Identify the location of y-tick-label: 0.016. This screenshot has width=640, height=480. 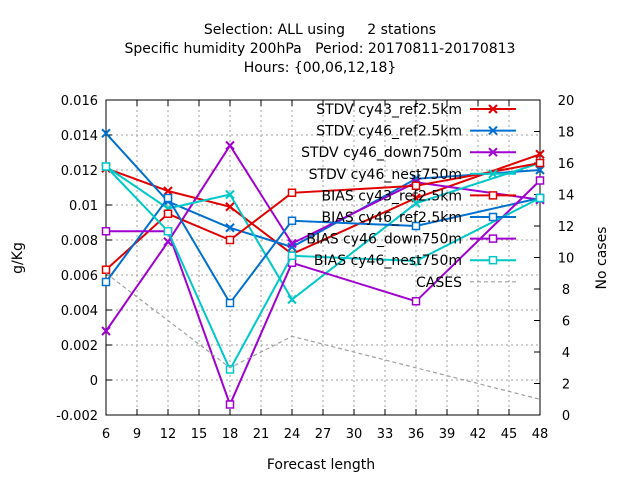
(79, 101).